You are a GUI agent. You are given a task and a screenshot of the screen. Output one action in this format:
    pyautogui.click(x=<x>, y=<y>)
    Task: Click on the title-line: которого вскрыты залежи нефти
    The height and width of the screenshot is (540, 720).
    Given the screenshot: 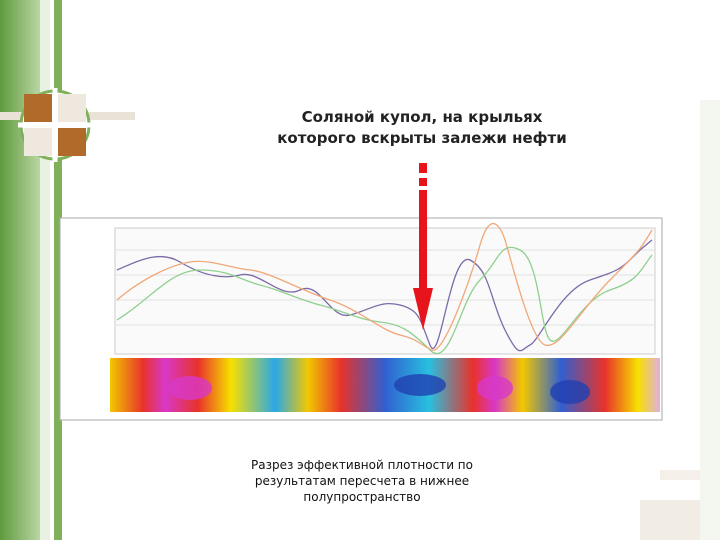 What is the action you would take?
    pyautogui.click(x=422, y=138)
    